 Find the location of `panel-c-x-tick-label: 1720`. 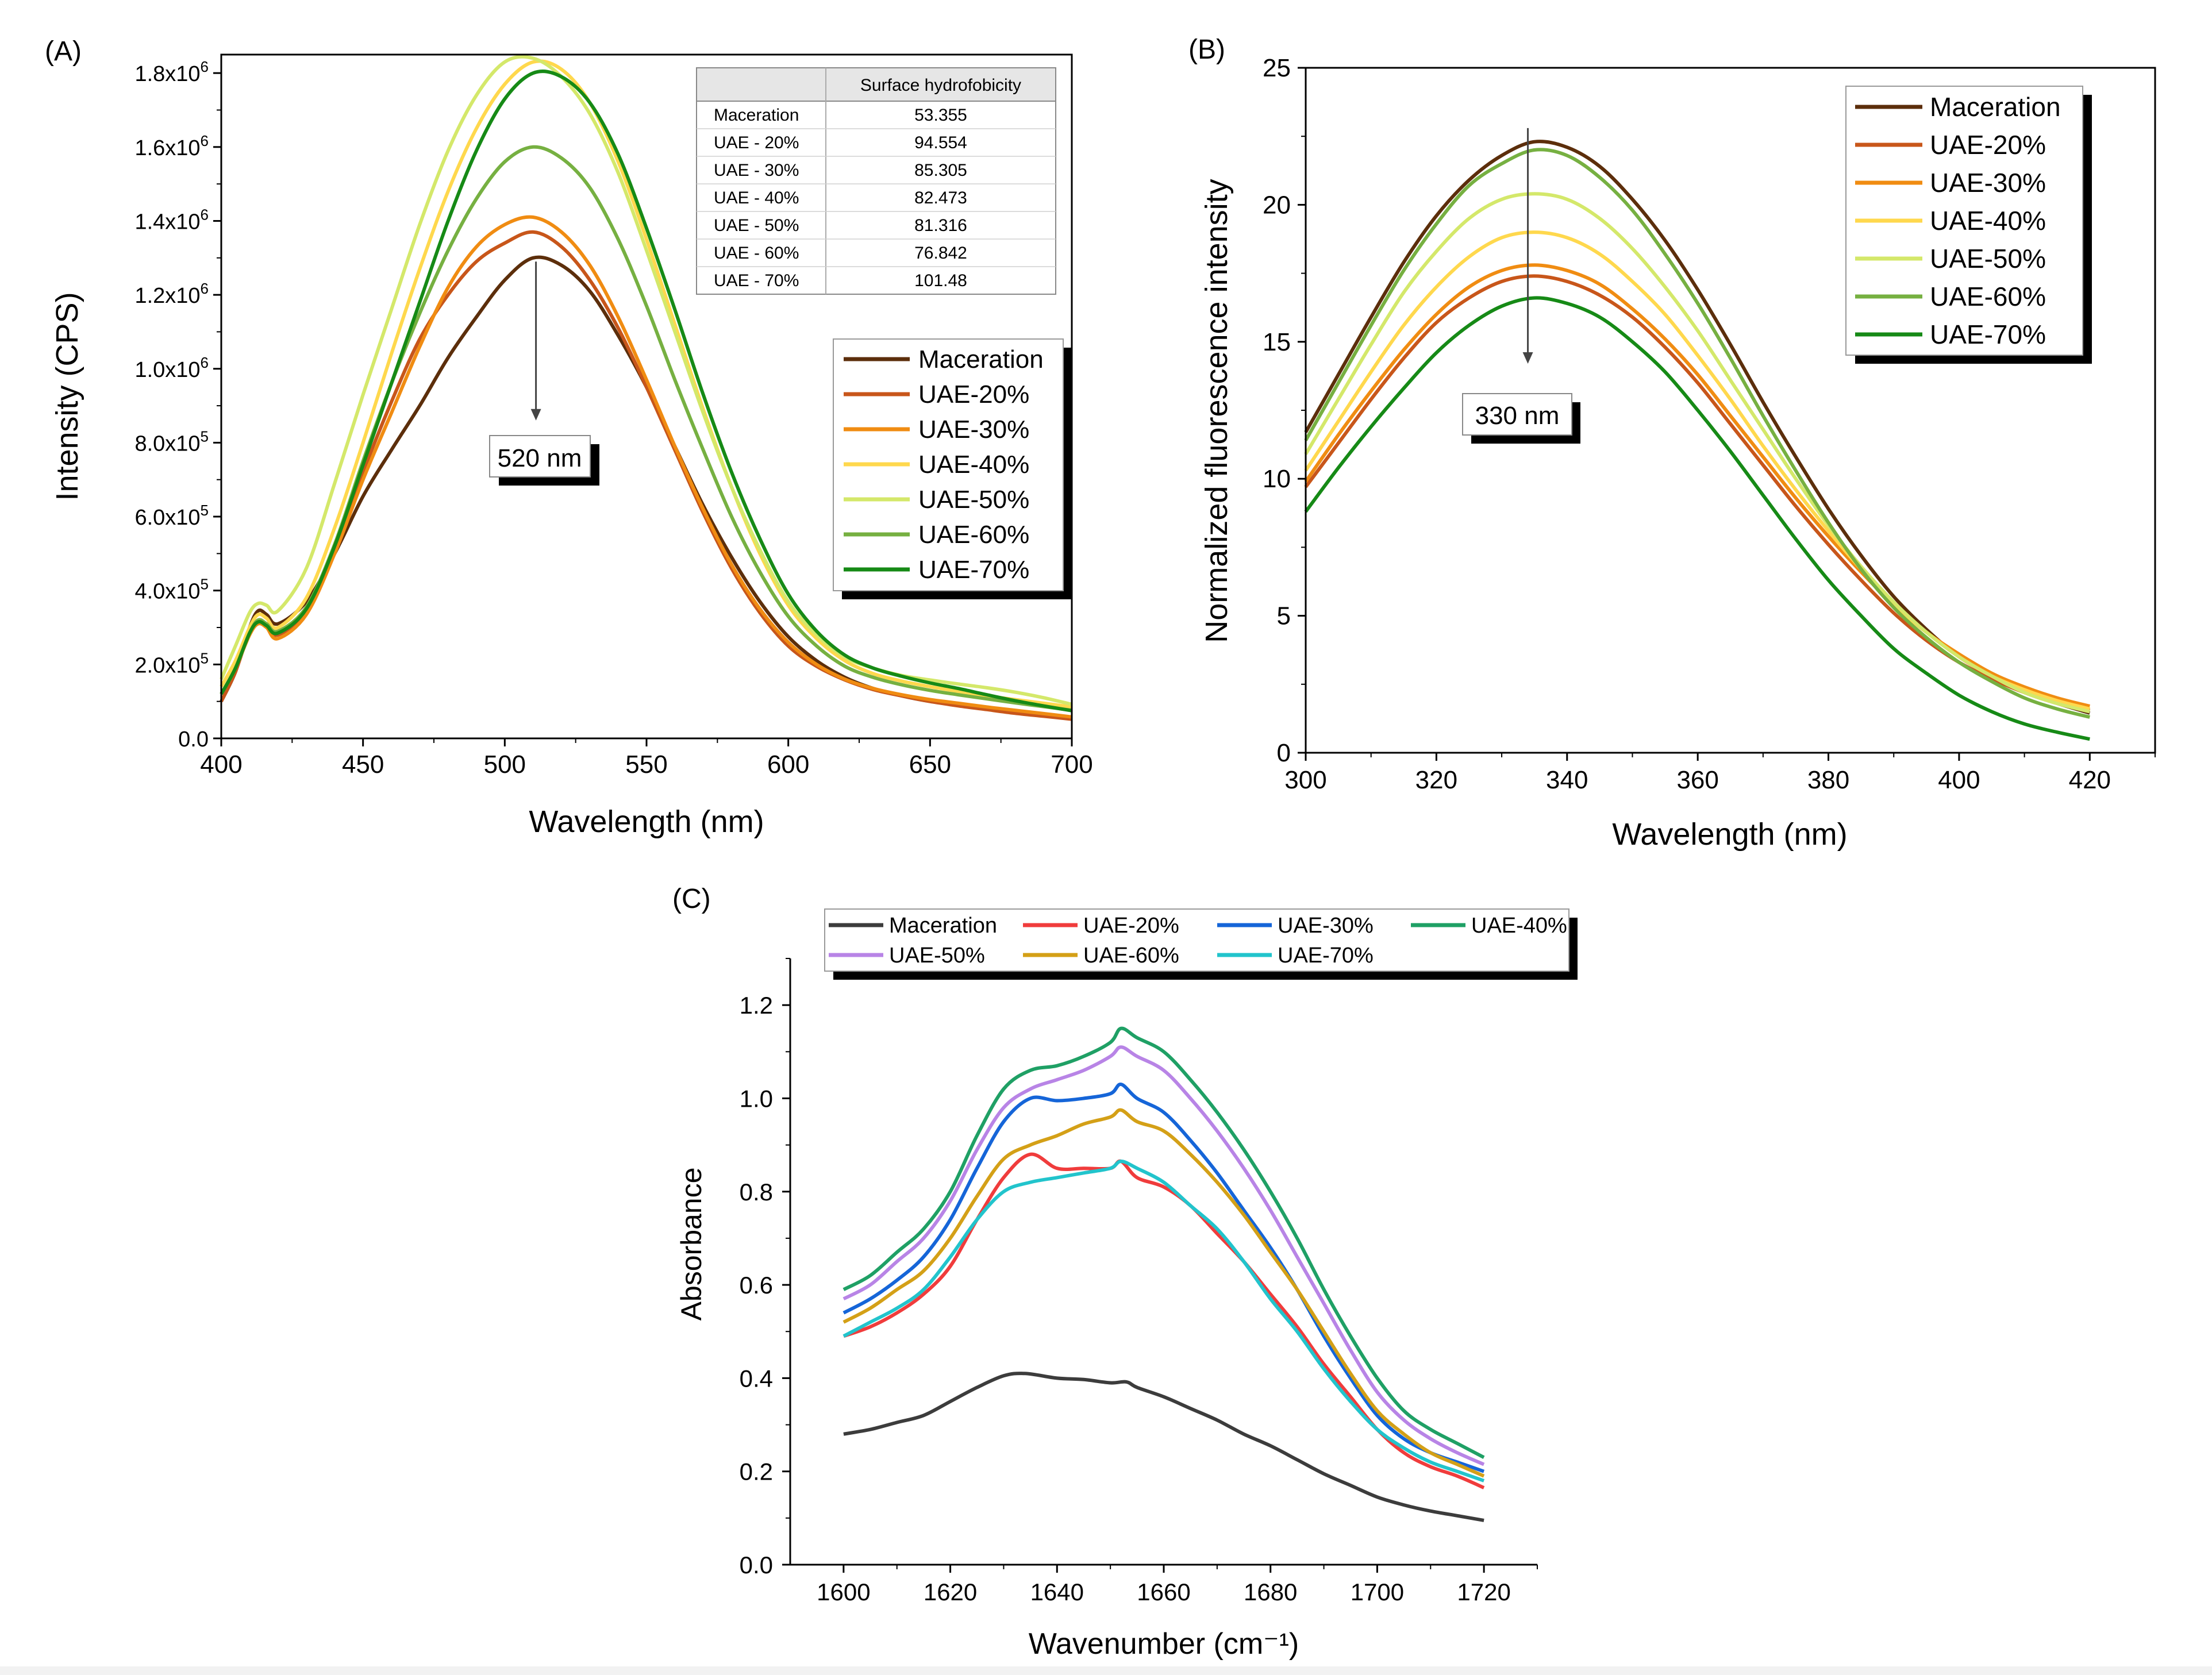

panel-c-x-tick-label: 1720 is located at coordinates (1483, 1592).